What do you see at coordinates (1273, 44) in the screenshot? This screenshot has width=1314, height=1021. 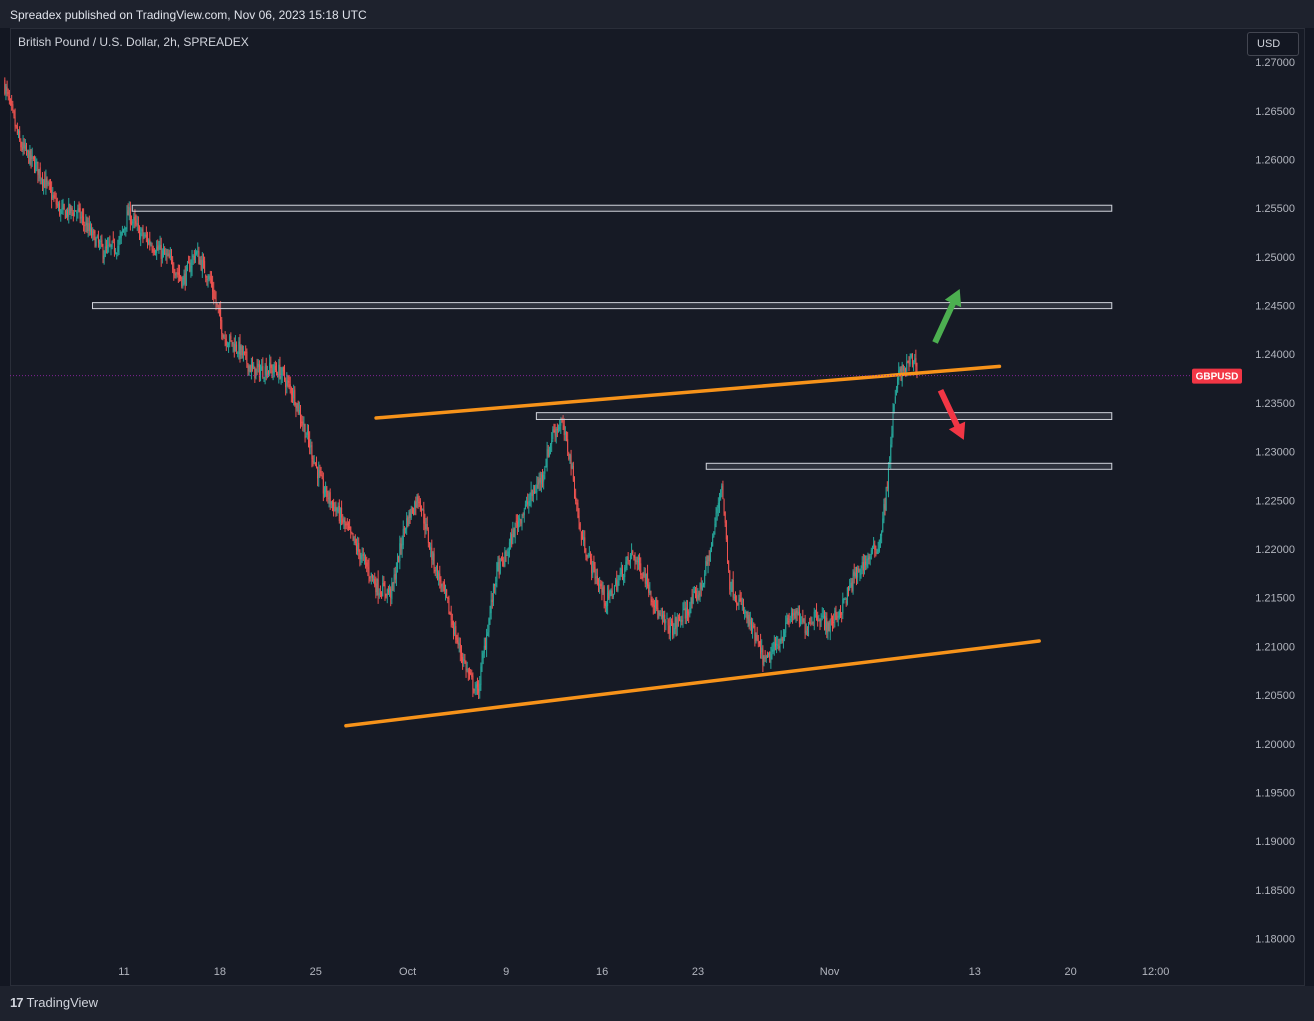 I see `currency-button: USD` at bounding box center [1273, 44].